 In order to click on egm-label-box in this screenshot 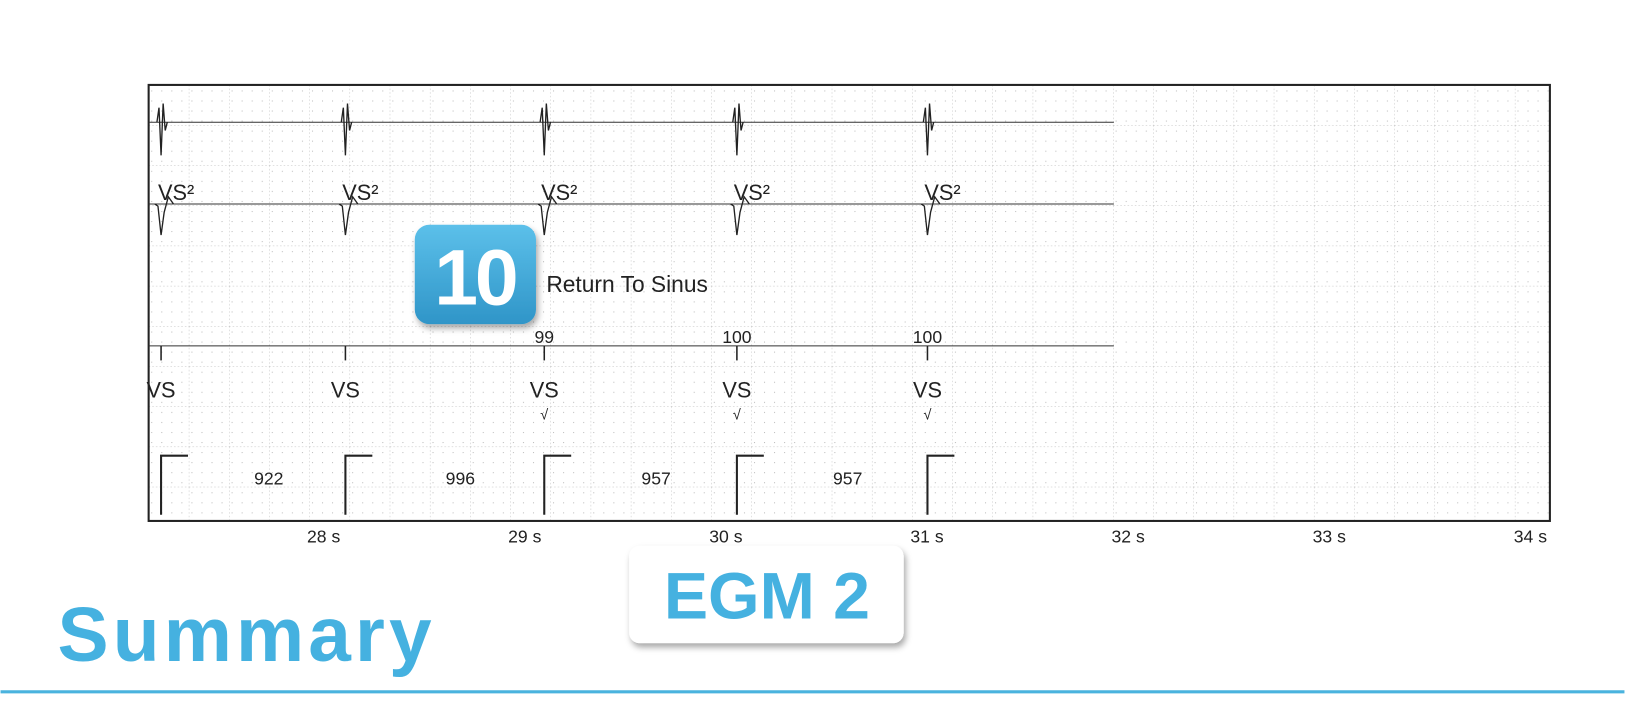, I will do `click(766, 594)`.